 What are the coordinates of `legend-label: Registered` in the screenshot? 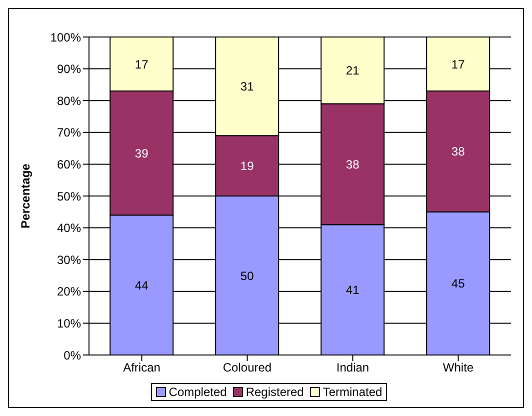 It's located at (274, 392).